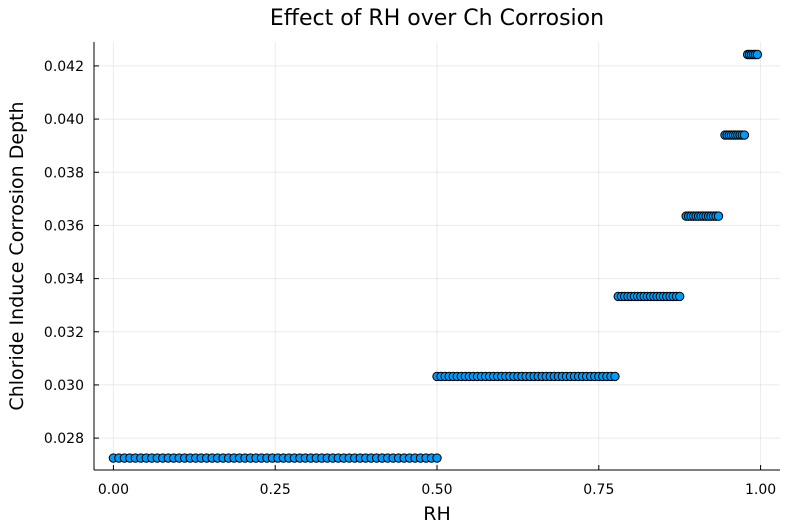 This screenshot has width=796, height=530. What do you see at coordinates (436, 490) in the screenshot?
I see `x-tick-label: 0.50` at bounding box center [436, 490].